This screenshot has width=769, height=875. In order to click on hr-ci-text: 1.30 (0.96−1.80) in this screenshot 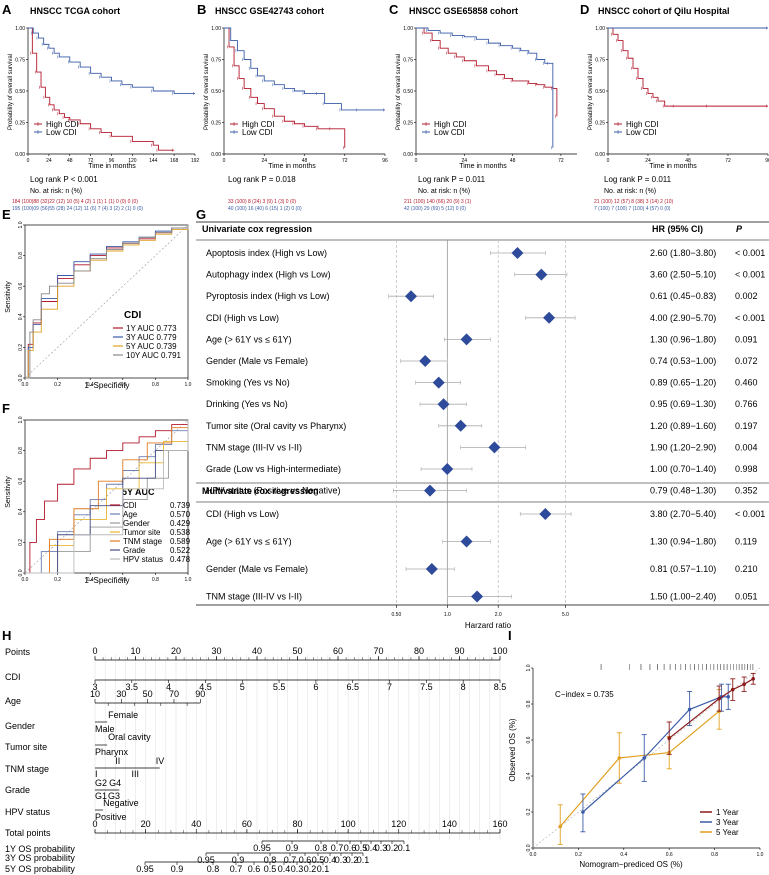, I will do `click(683, 339)`.